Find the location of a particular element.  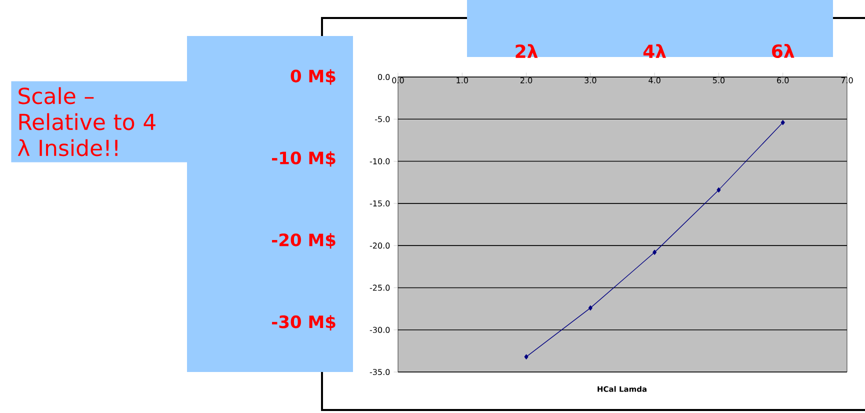

x-tick-label: 3.0 is located at coordinates (590, 80).